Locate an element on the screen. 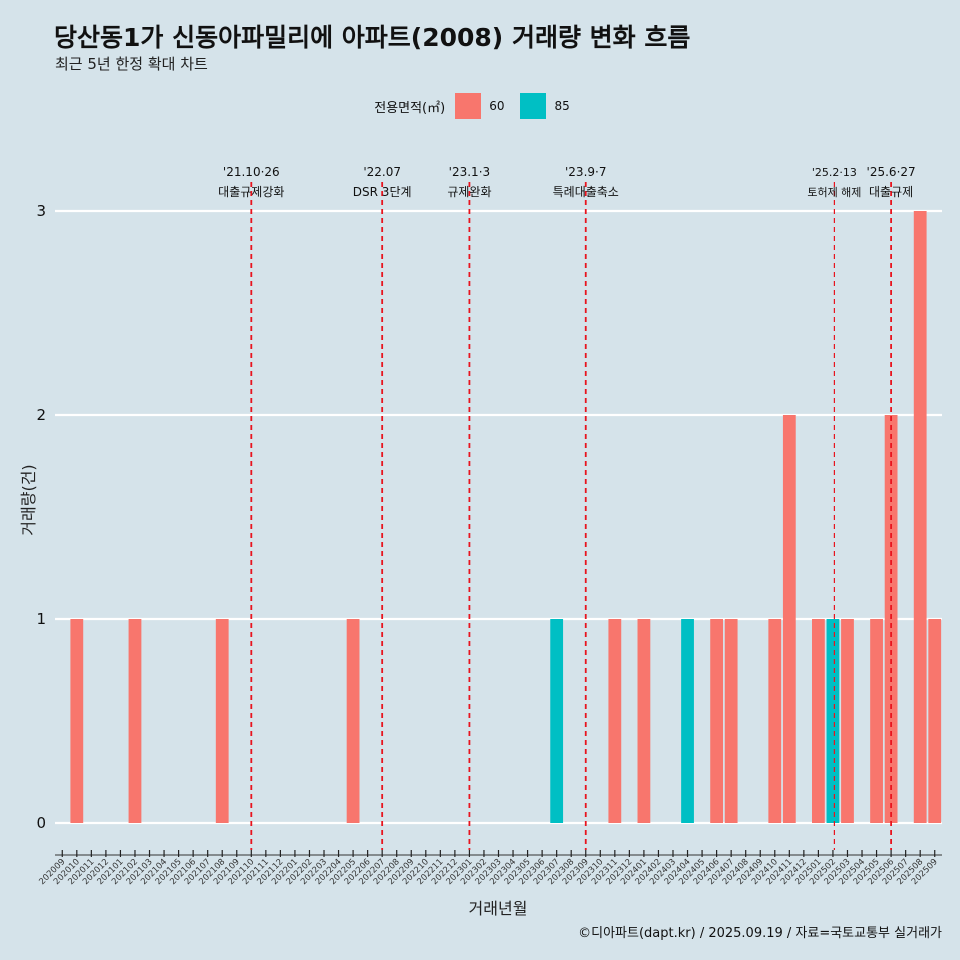 The image size is (960, 960). event-label-202506: 대출규제 is located at coordinates (891, 192).